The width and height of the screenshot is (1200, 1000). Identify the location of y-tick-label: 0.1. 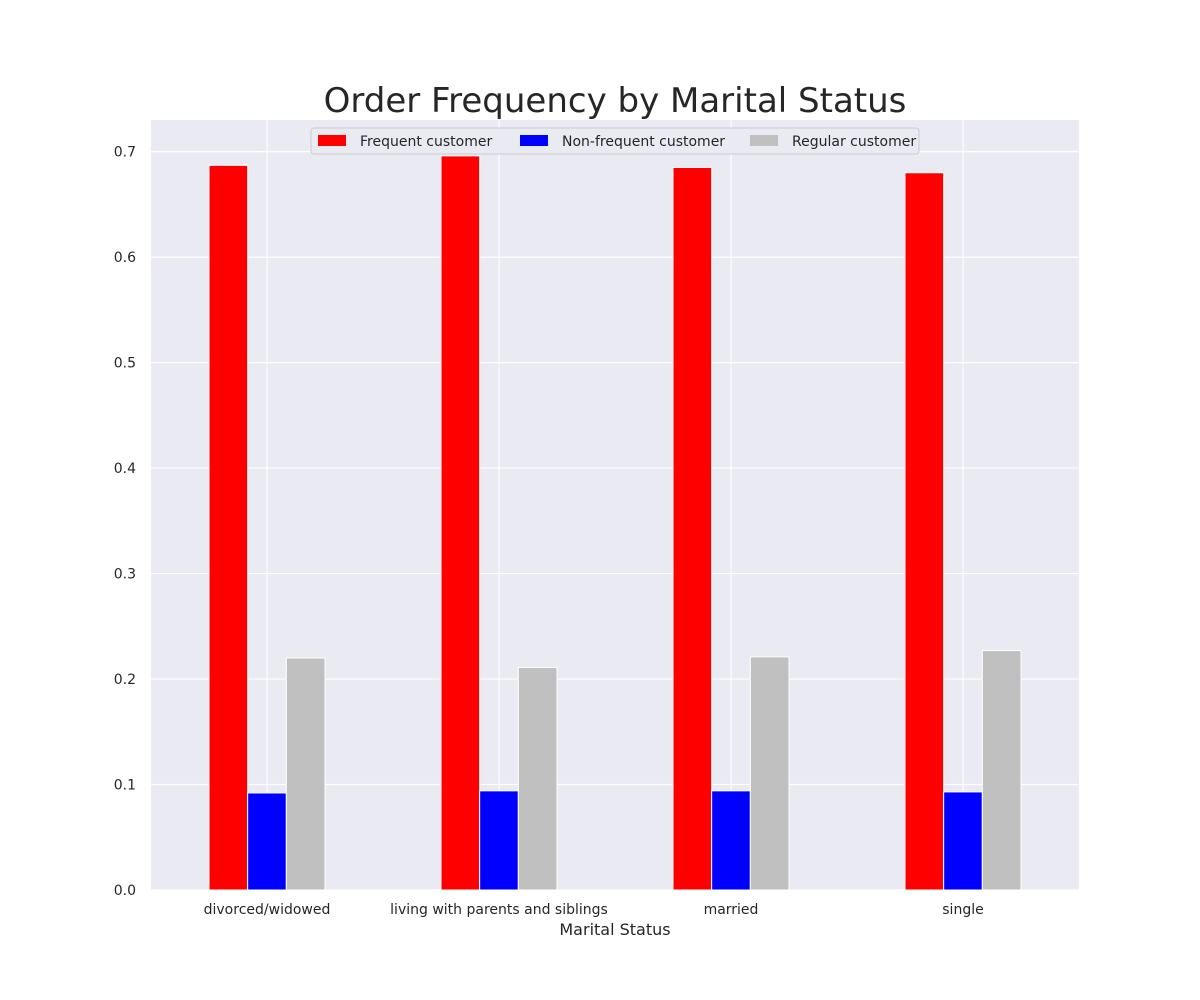
(125, 786).